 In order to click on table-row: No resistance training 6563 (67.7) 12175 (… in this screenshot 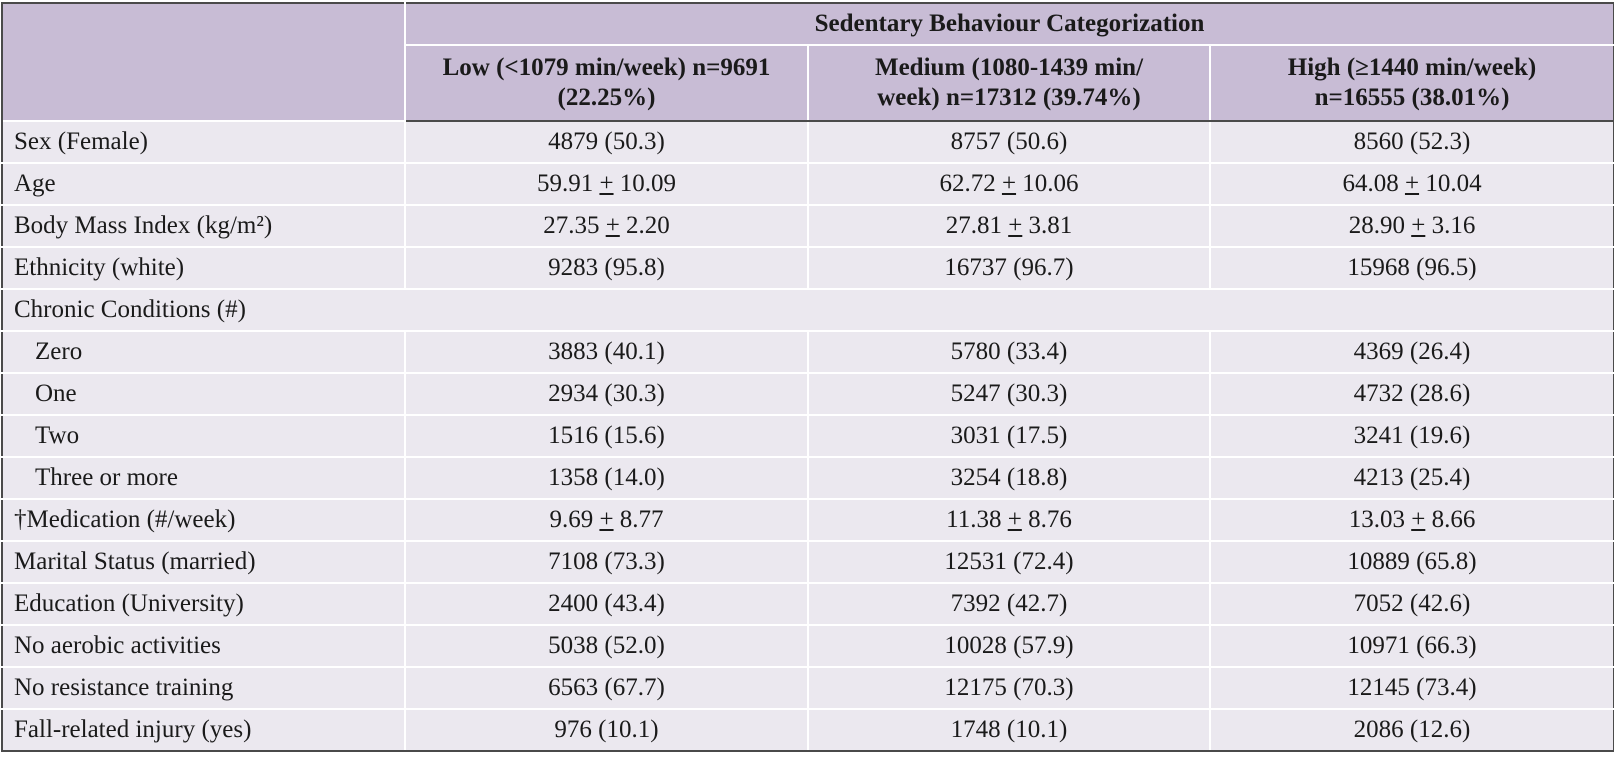, I will do `click(807, 688)`.